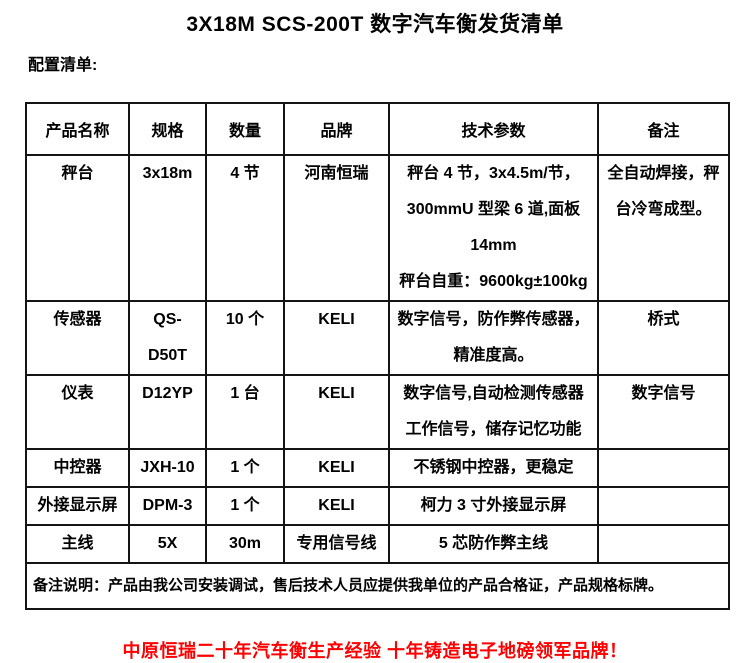  I want to click on table-header-row: 产品名称 规格 数量 品牌 技术参数 备注, so click(377, 129).